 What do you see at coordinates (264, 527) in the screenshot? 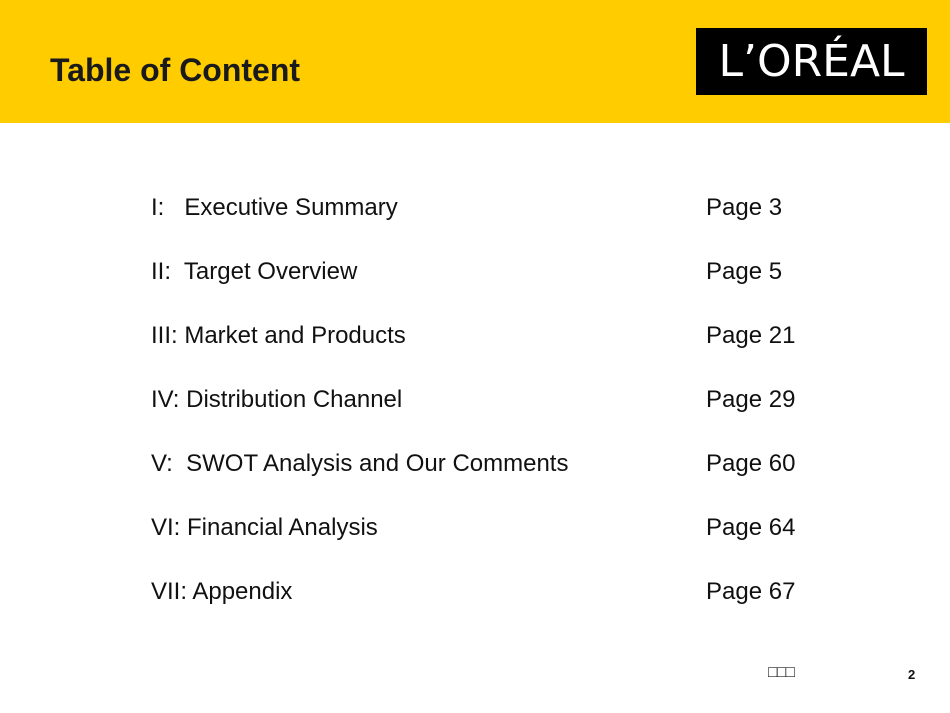
I see `toc-item-label: VI: Financial Analysis` at bounding box center [264, 527].